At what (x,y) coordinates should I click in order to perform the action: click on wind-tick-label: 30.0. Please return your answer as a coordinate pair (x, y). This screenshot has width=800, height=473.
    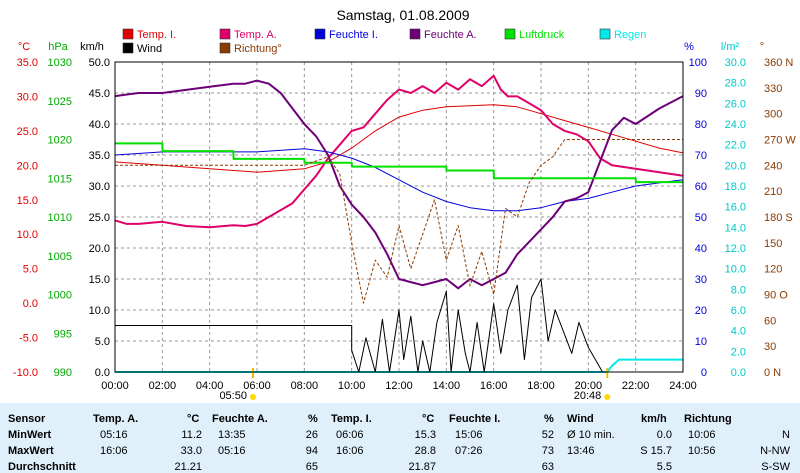
    Looking at the image, I should click on (99, 187).